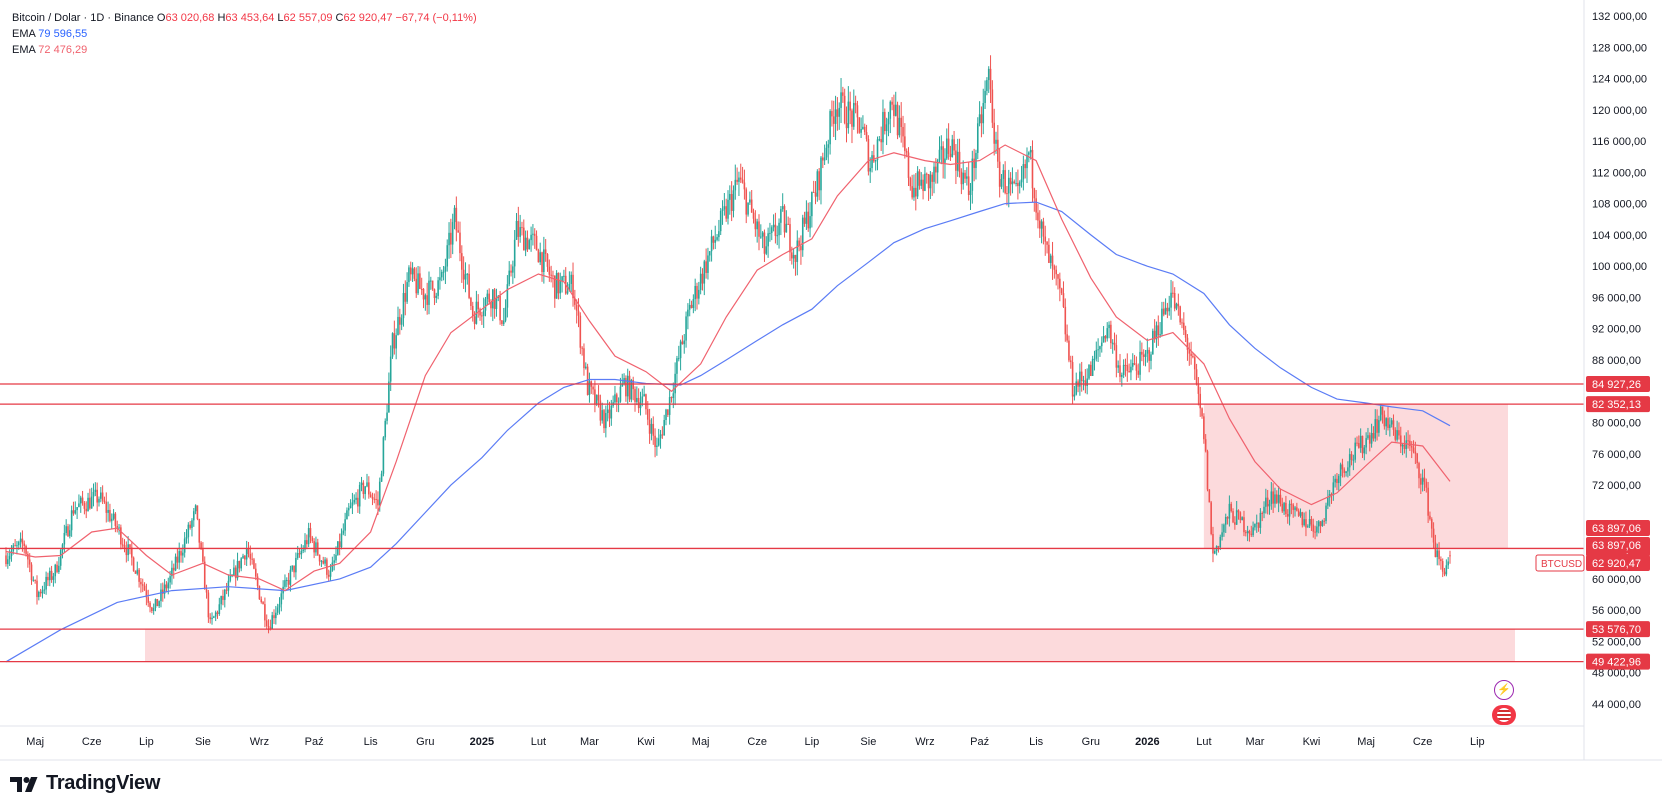 Image resolution: width=1662 pixels, height=805 pixels. I want to click on x-tick-label: Lip, so click(146, 742).